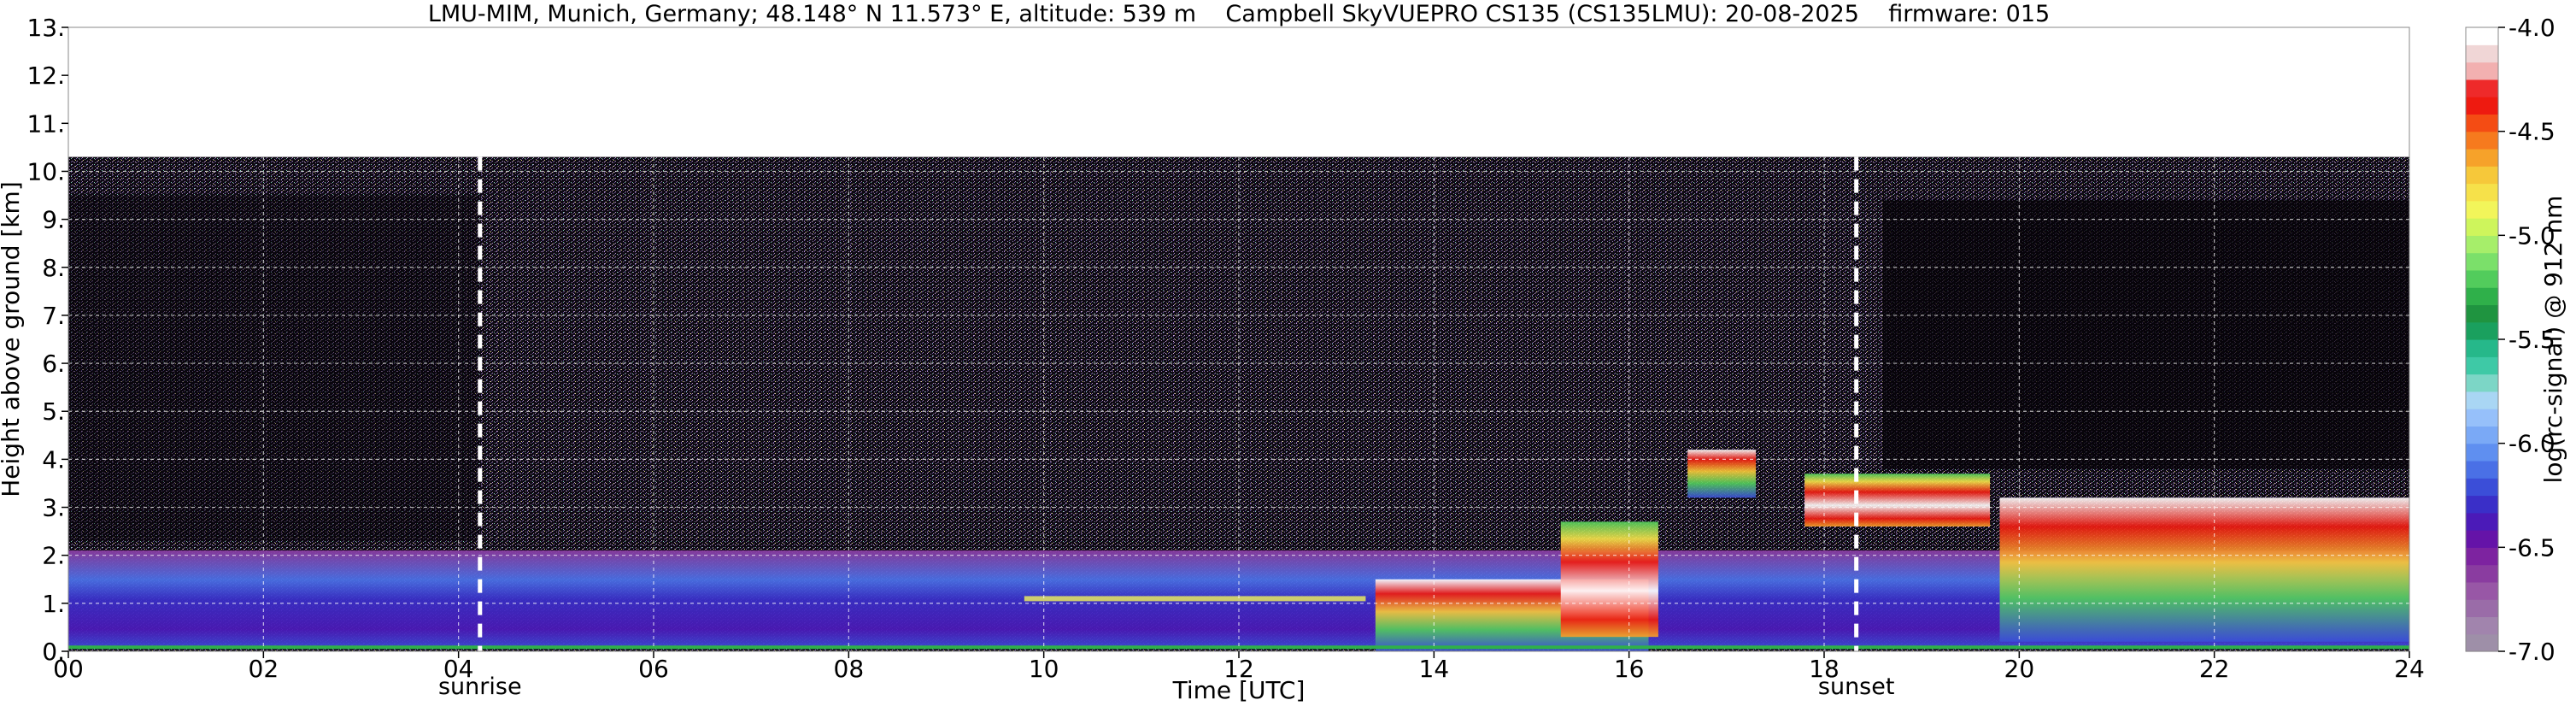 The image size is (2576, 706). I want to click on sunrise-label: sunrise, so click(480, 687).